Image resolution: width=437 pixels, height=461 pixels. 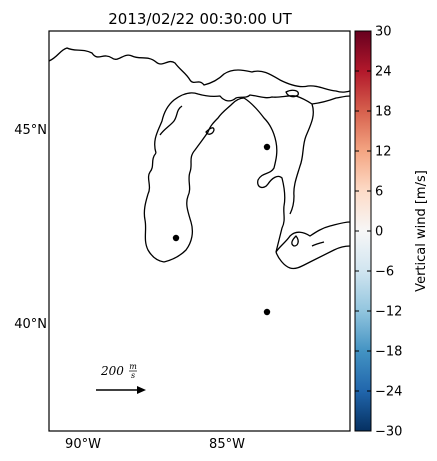 What do you see at coordinates (295, 241) in the screenshot?
I see `lake-erie-point` at bounding box center [295, 241].